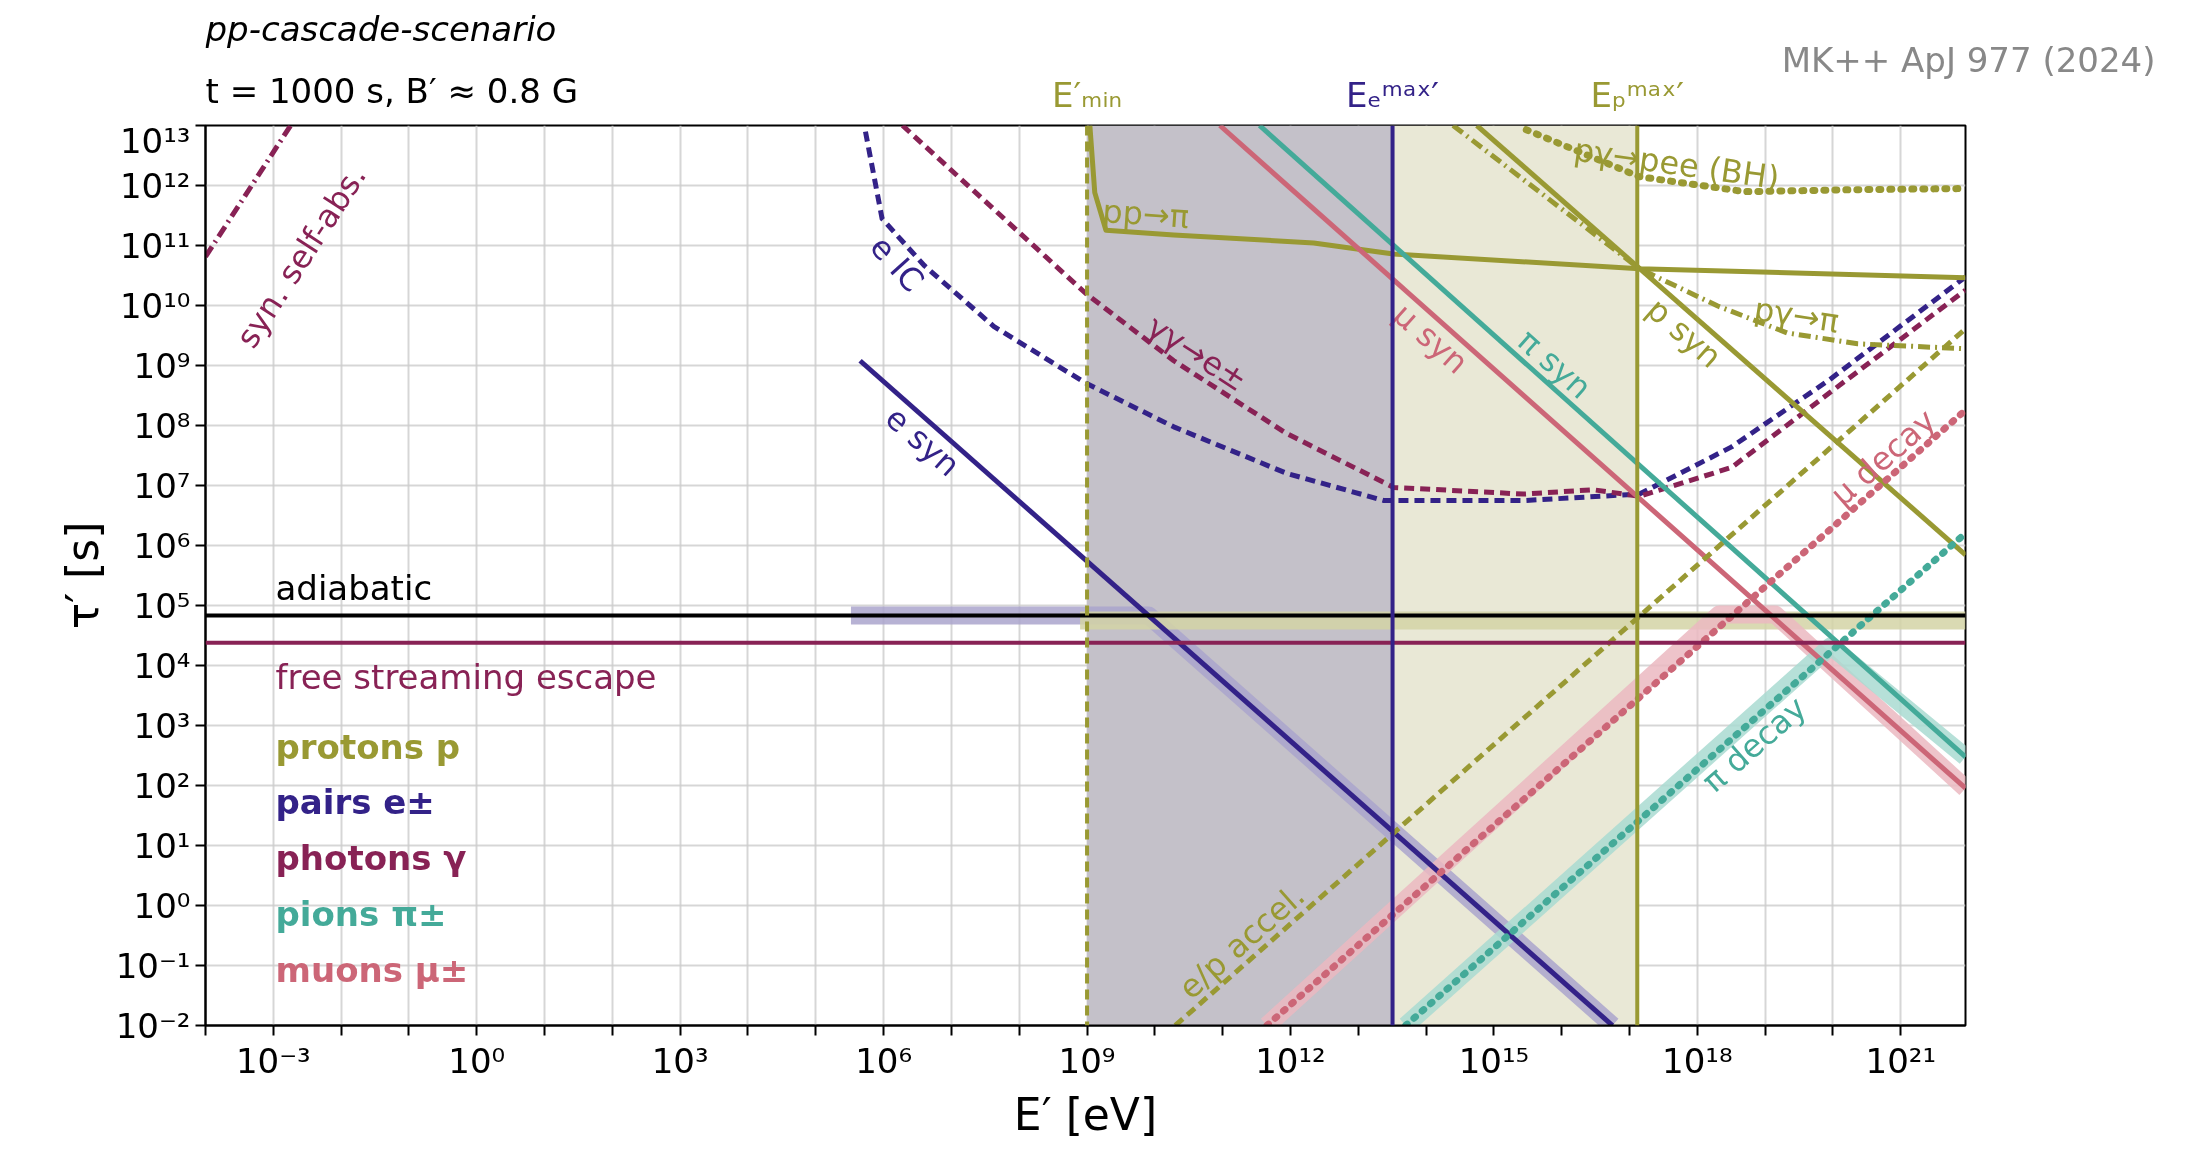  I want to click on x-tick-label: 10¹⁵, so click(1494, 1060).